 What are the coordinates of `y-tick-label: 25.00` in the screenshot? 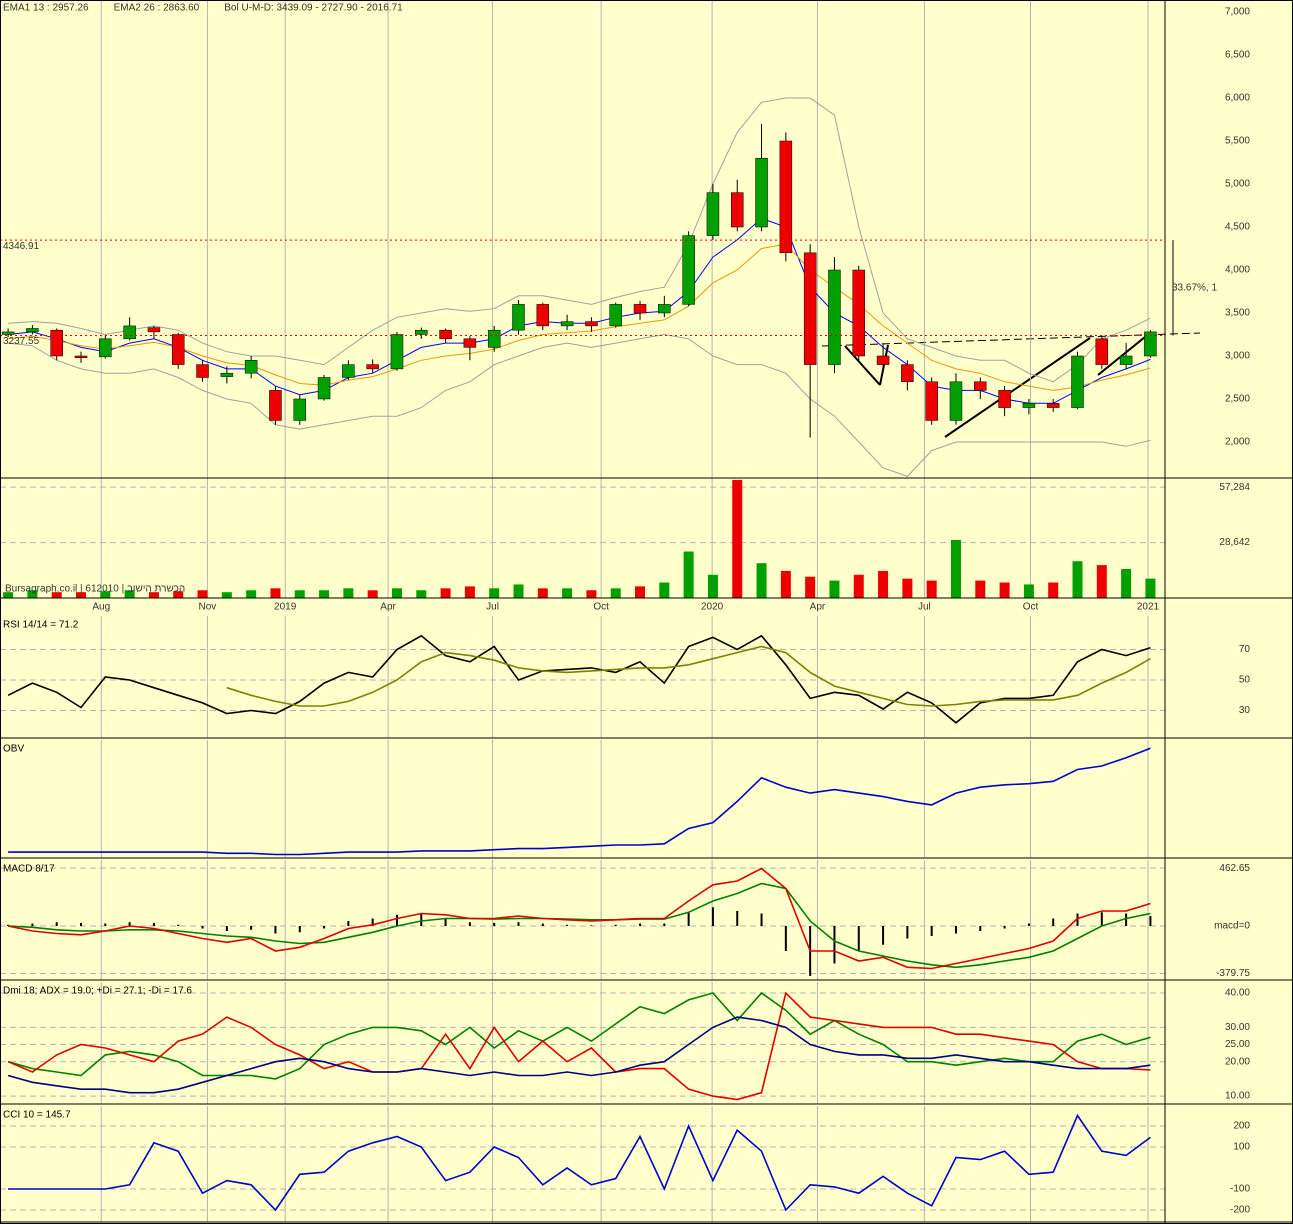 It's located at (1237, 1044).